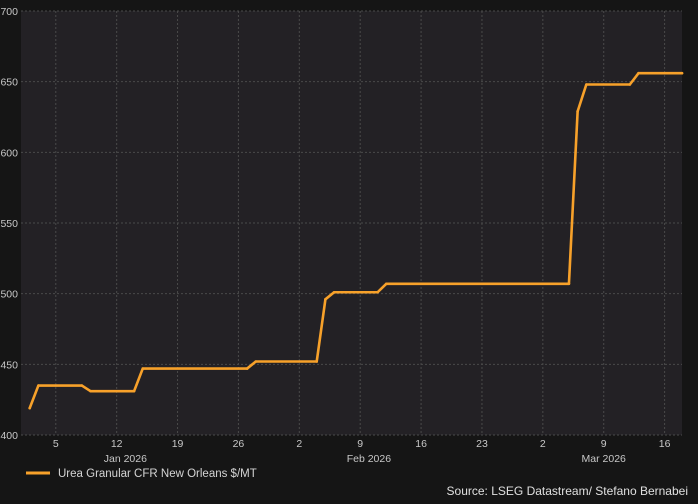 This screenshot has height=504, width=698. I want to click on y-tick-label: 600, so click(9, 153).